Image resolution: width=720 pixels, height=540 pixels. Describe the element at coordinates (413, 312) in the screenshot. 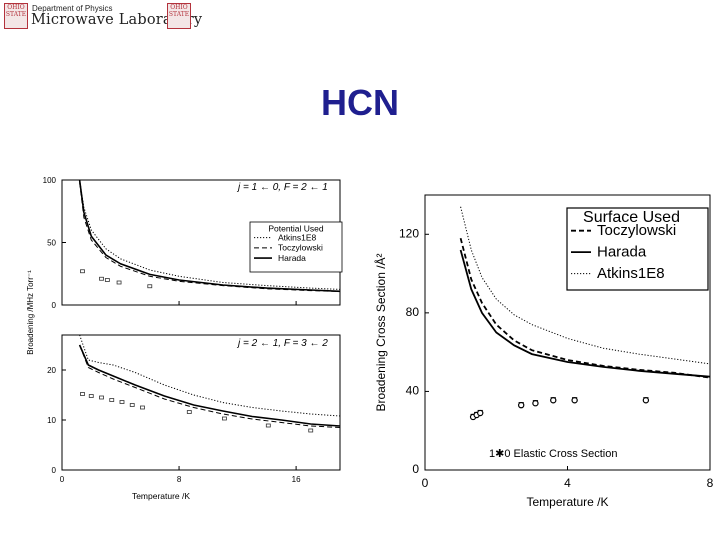

I see `y-tick-label: 80` at that location.